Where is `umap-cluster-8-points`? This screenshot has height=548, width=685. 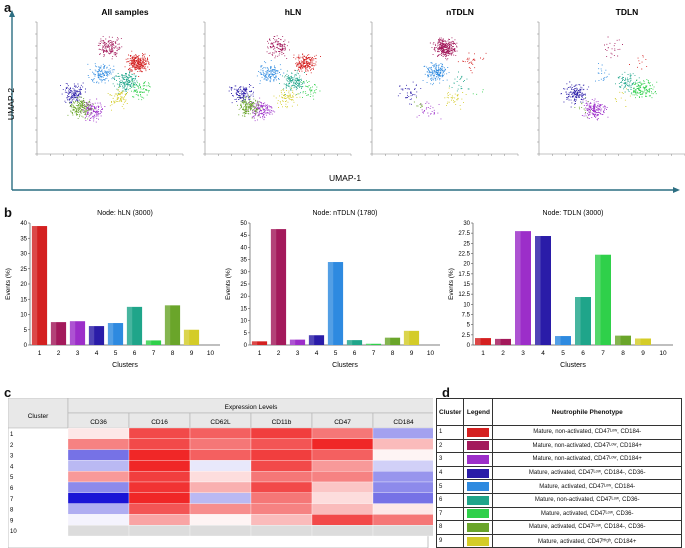 umap-cluster-8-points is located at coordinates (81, 108).